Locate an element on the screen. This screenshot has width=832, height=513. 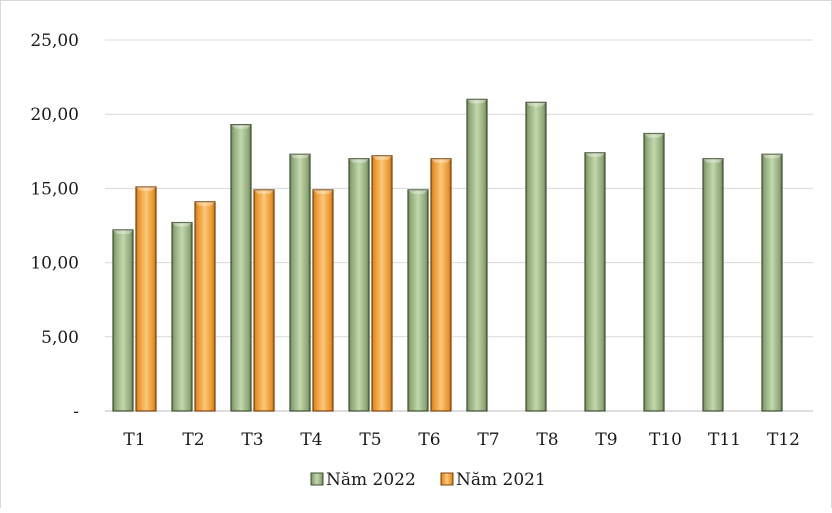
bar-nam-2021-t6 is located at coordinates (441, 285).